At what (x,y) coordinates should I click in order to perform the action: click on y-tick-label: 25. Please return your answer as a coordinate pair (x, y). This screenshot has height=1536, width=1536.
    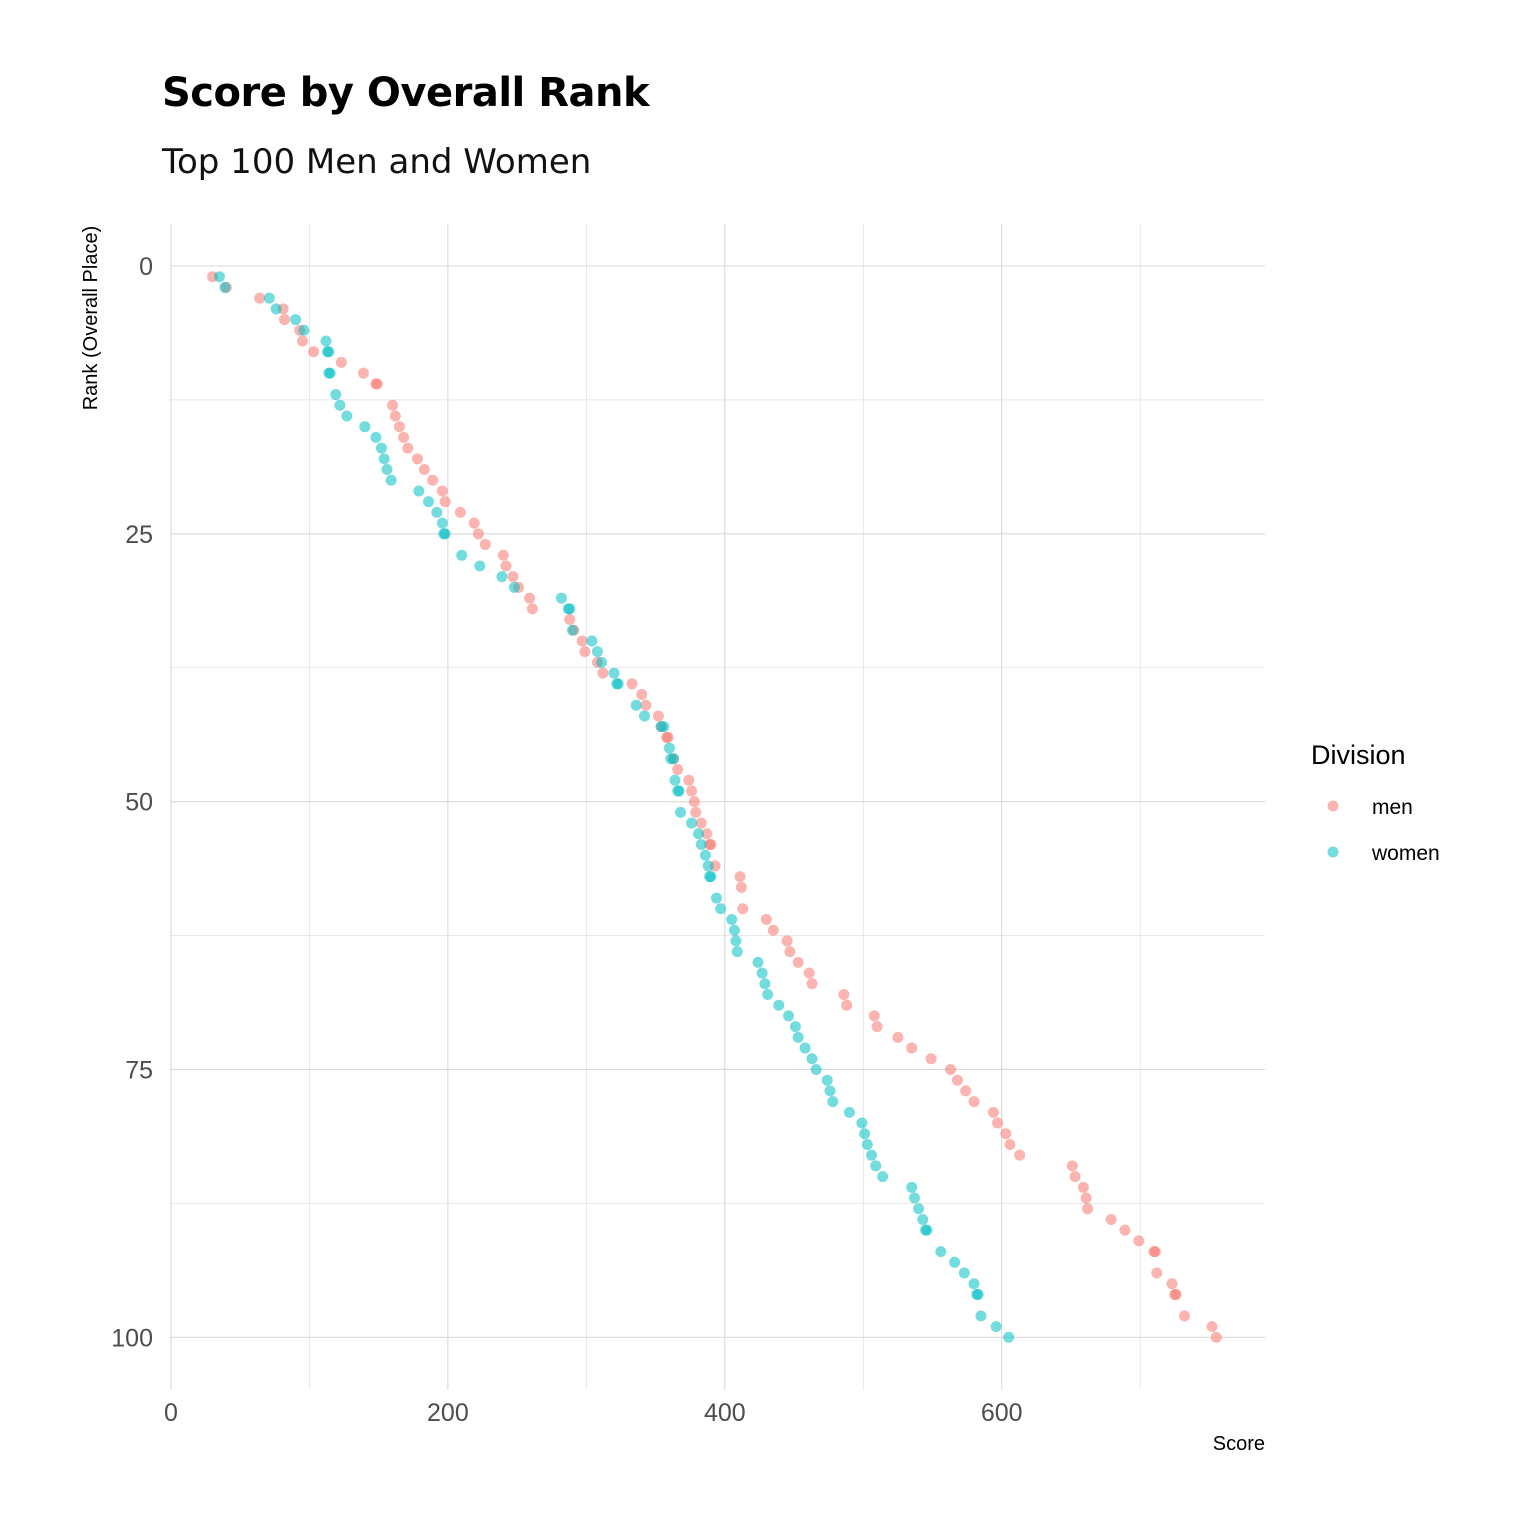
    Looking at the image, I should click on (139, 535).